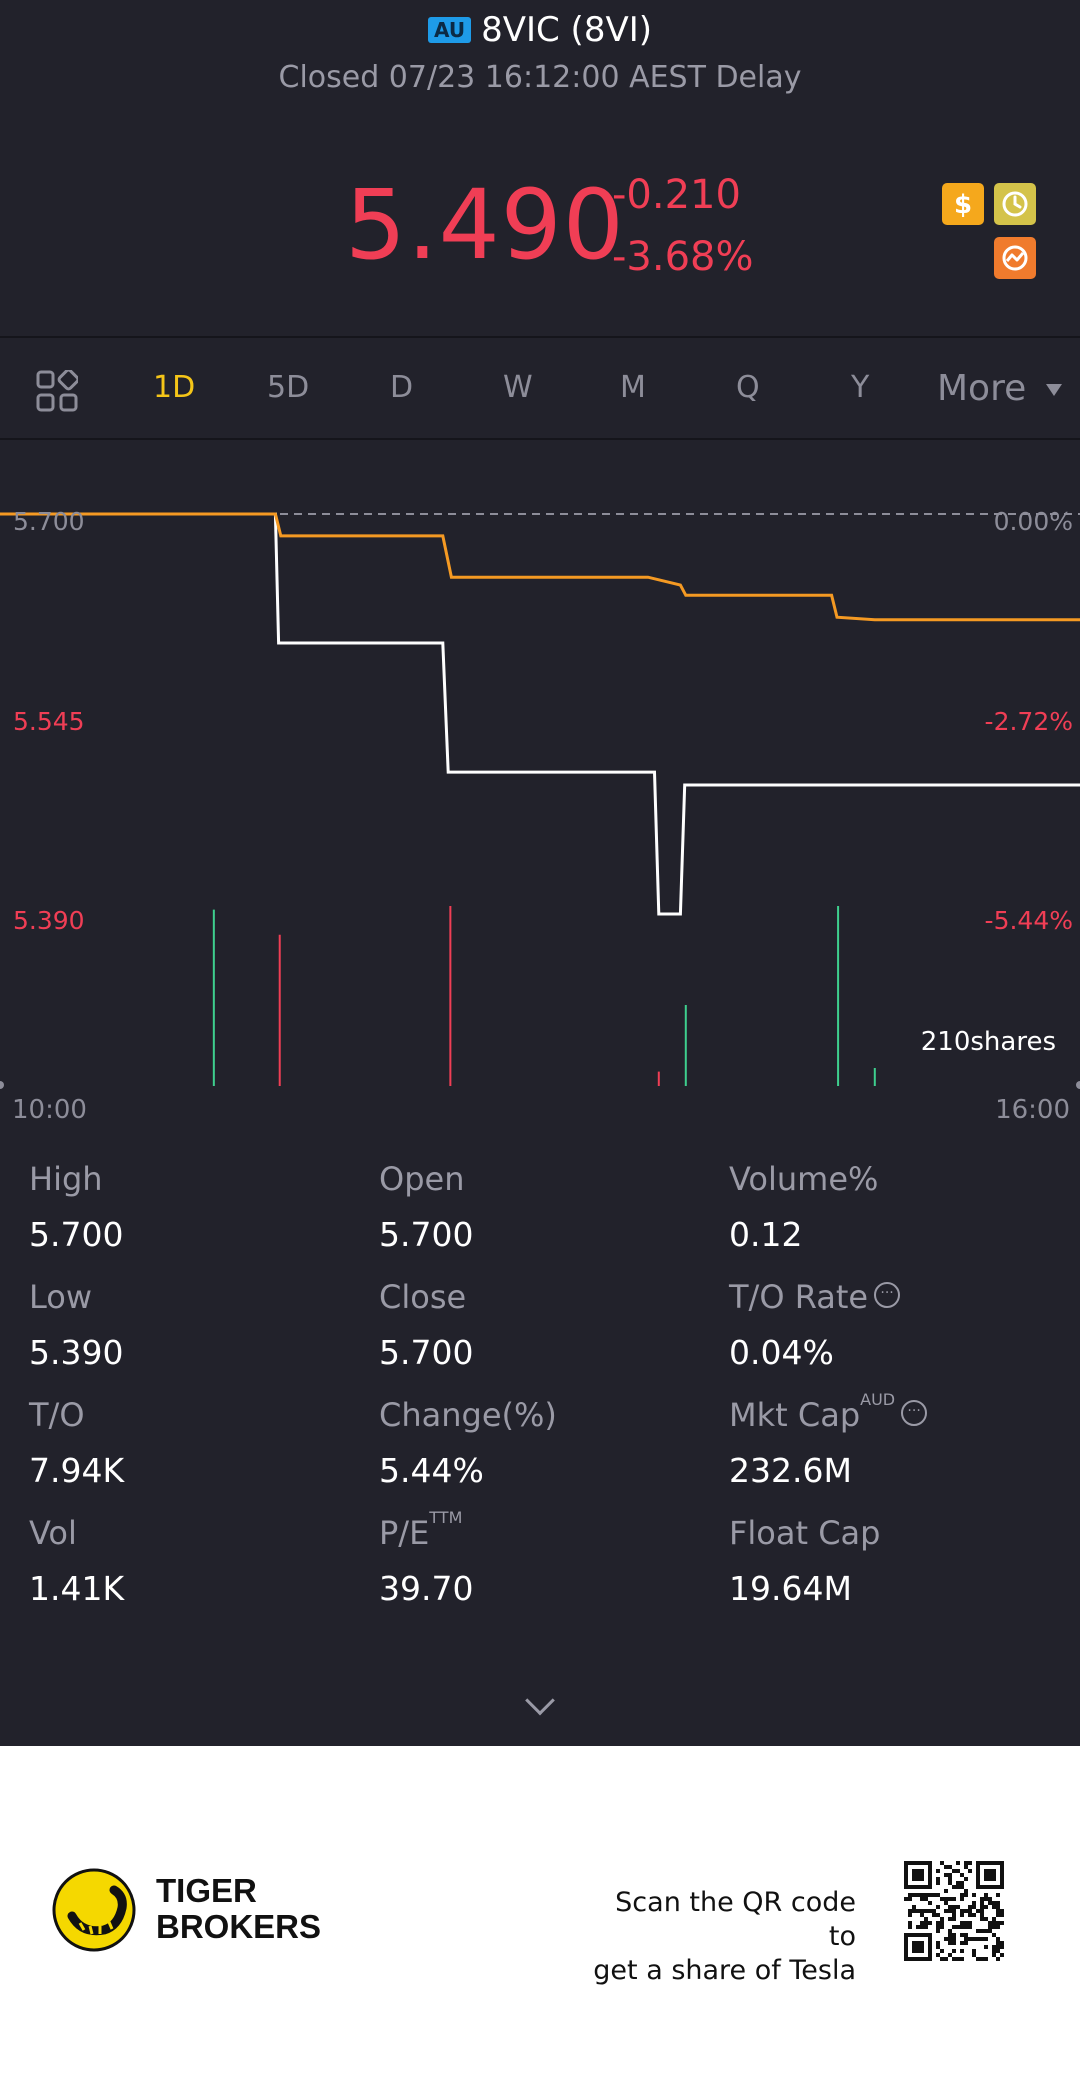 Image resolution: width=1080 pixels, height=2079 pixels. What do you see at coordinates (485, 225) in the screenshot?
I see `last-price: 5.490` at bounding box center [485, 225].